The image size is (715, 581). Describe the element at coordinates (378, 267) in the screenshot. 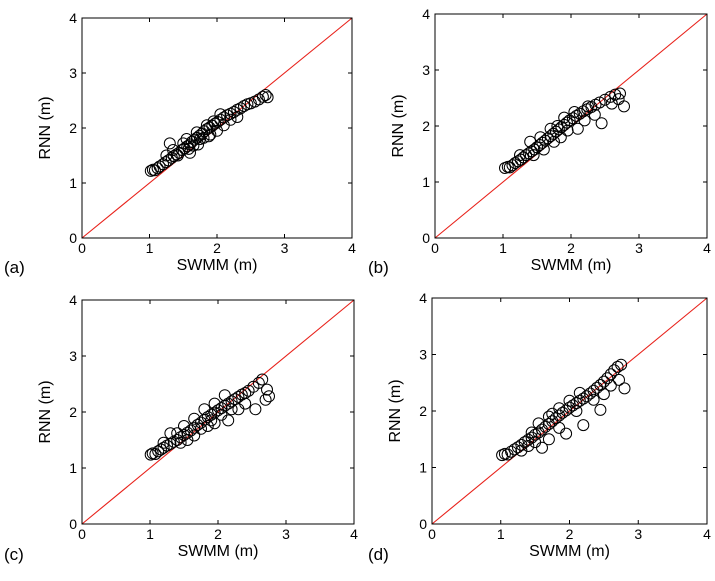

I see `panel-label: (b)` at that location.